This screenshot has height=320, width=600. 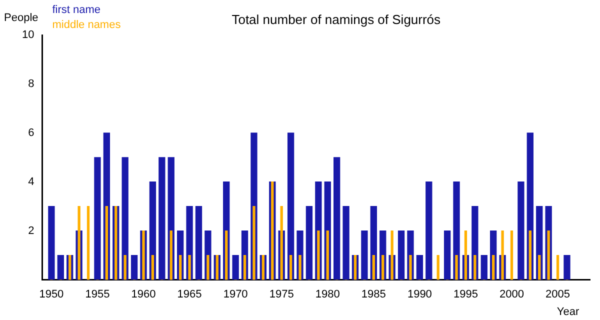 I want to click on x-tick-label: 2005, so click(x=558, y=294).